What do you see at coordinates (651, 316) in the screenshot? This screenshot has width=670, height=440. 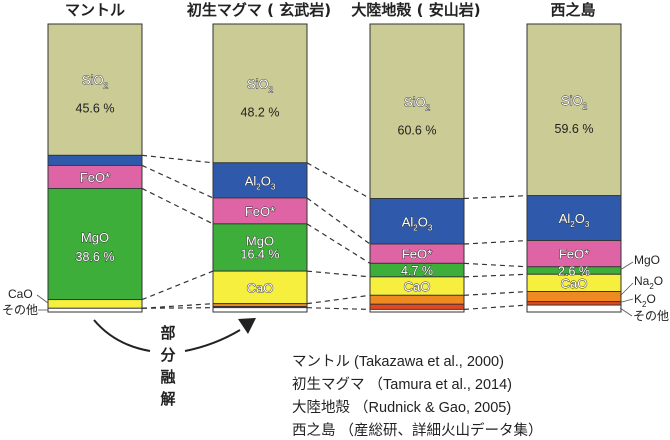 I see `right-label-other: その他` at bounding box center [651, 316].